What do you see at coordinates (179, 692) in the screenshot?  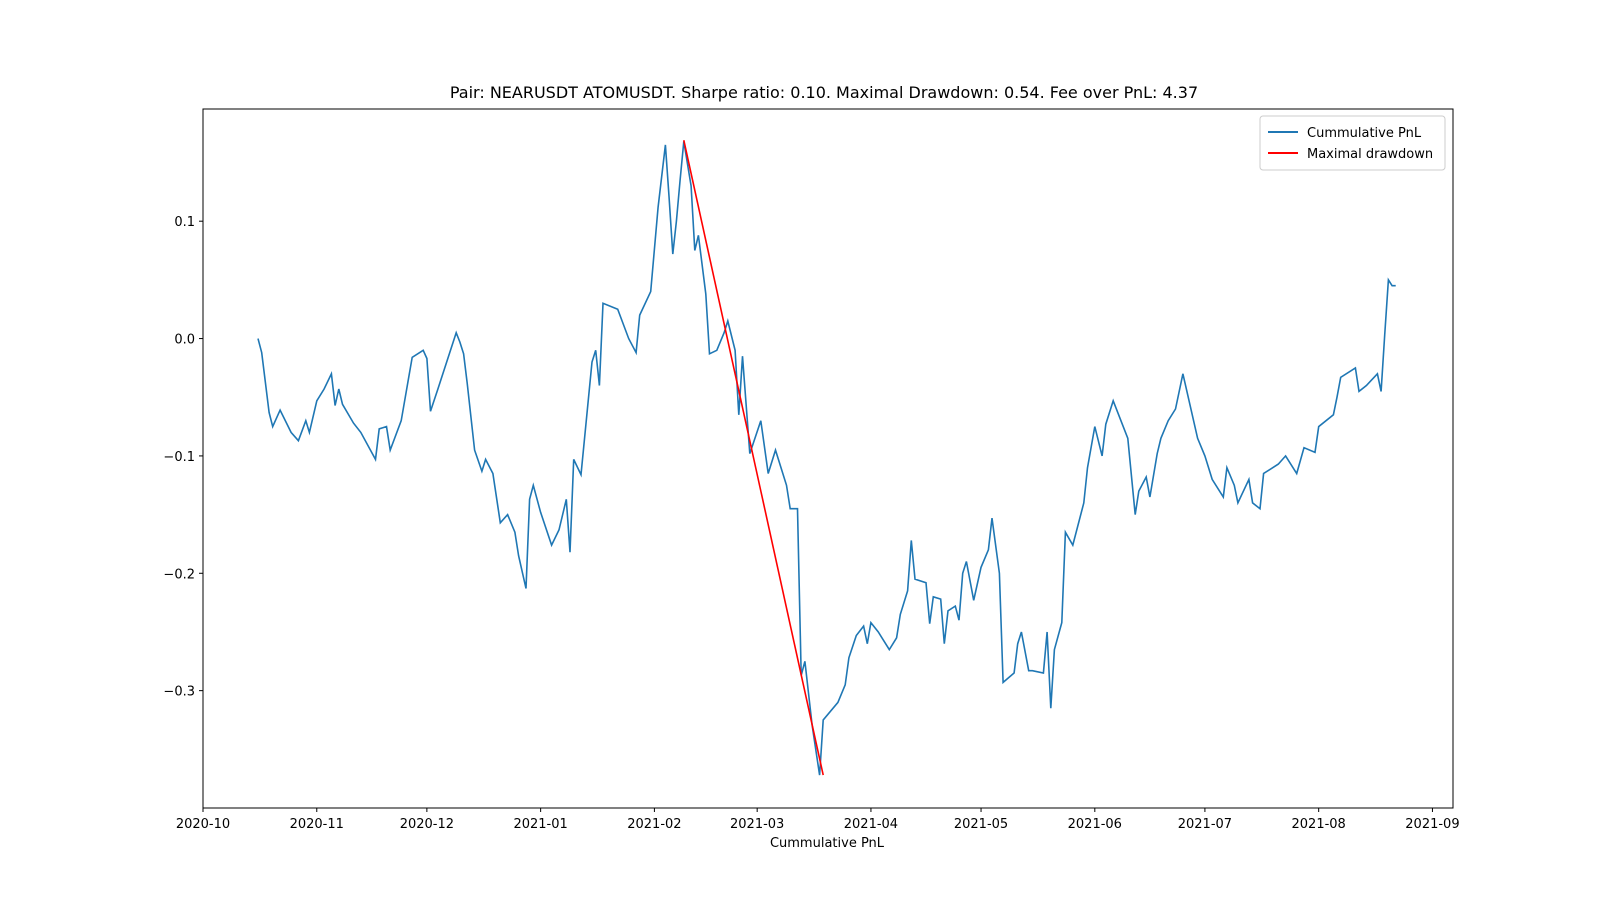 I see `y-tick-label: −0.3` at bounding box center [179, 692].